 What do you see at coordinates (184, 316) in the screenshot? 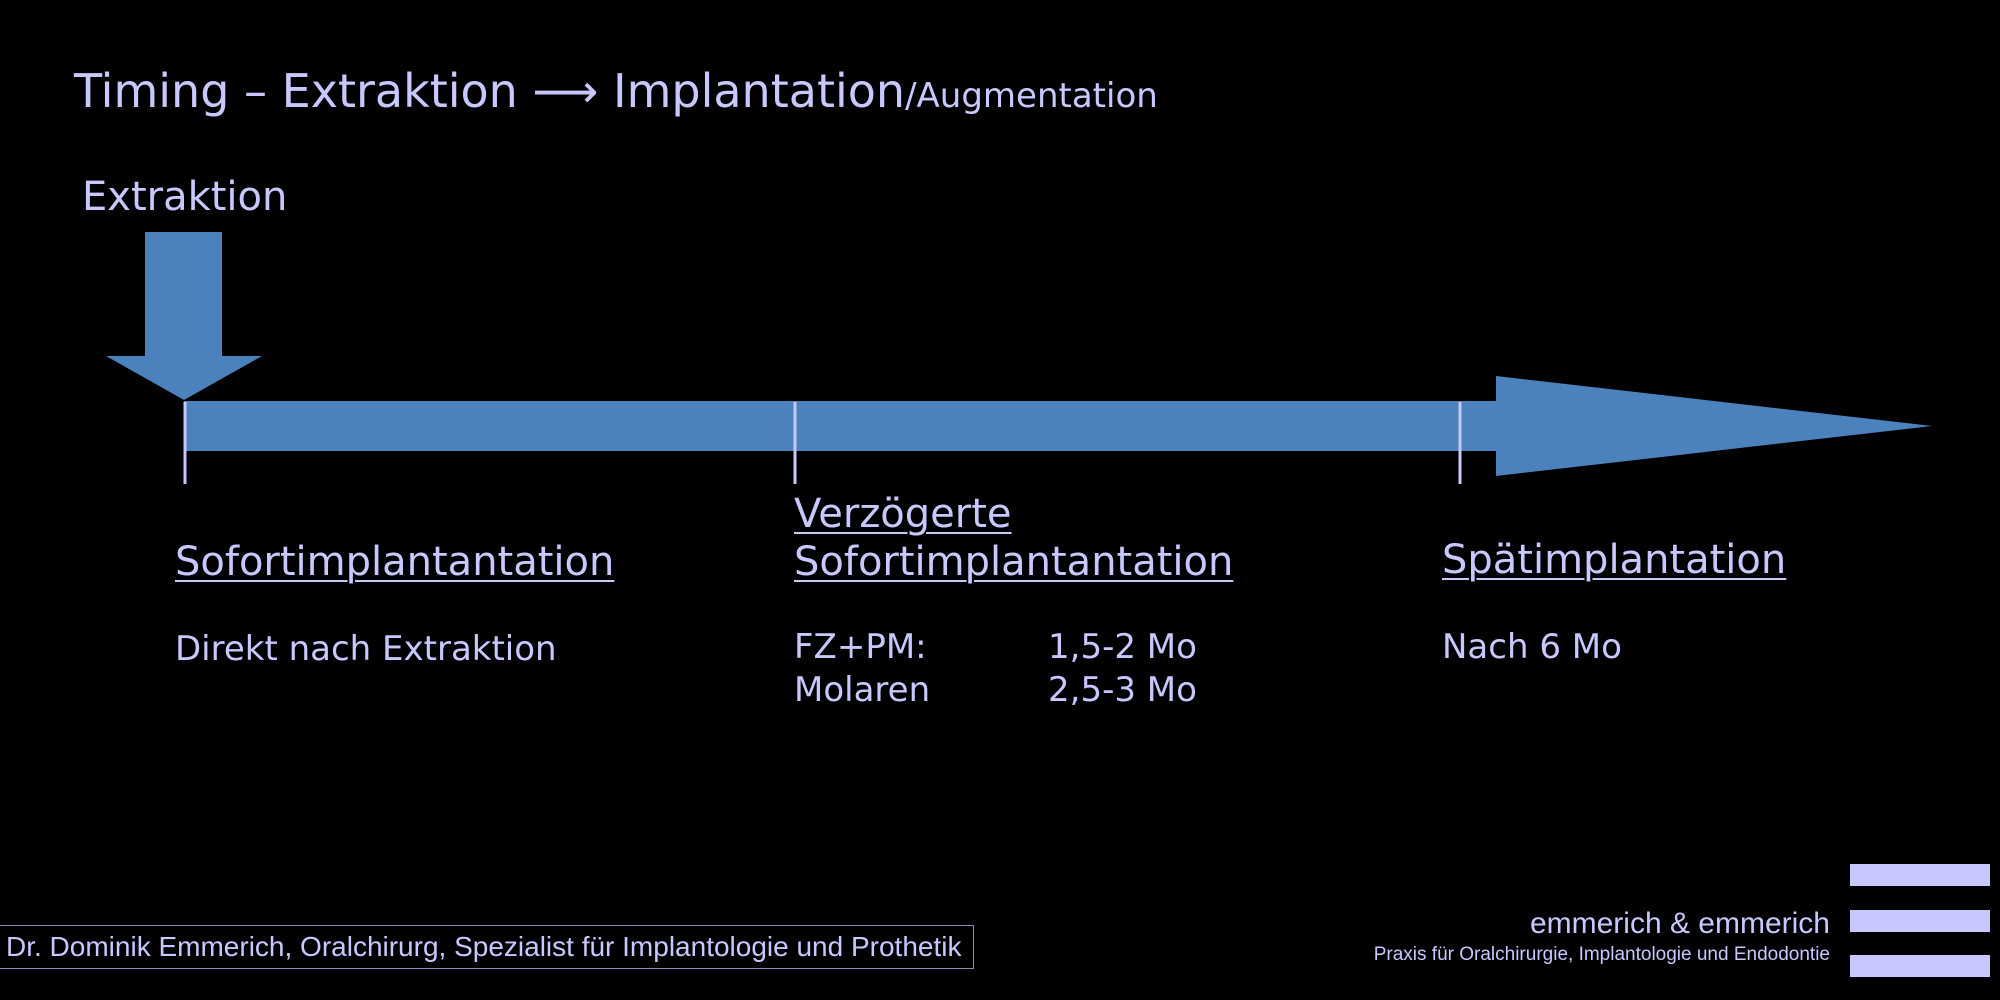
I see `down-arrow-icon` at bounding box center [184, 316].